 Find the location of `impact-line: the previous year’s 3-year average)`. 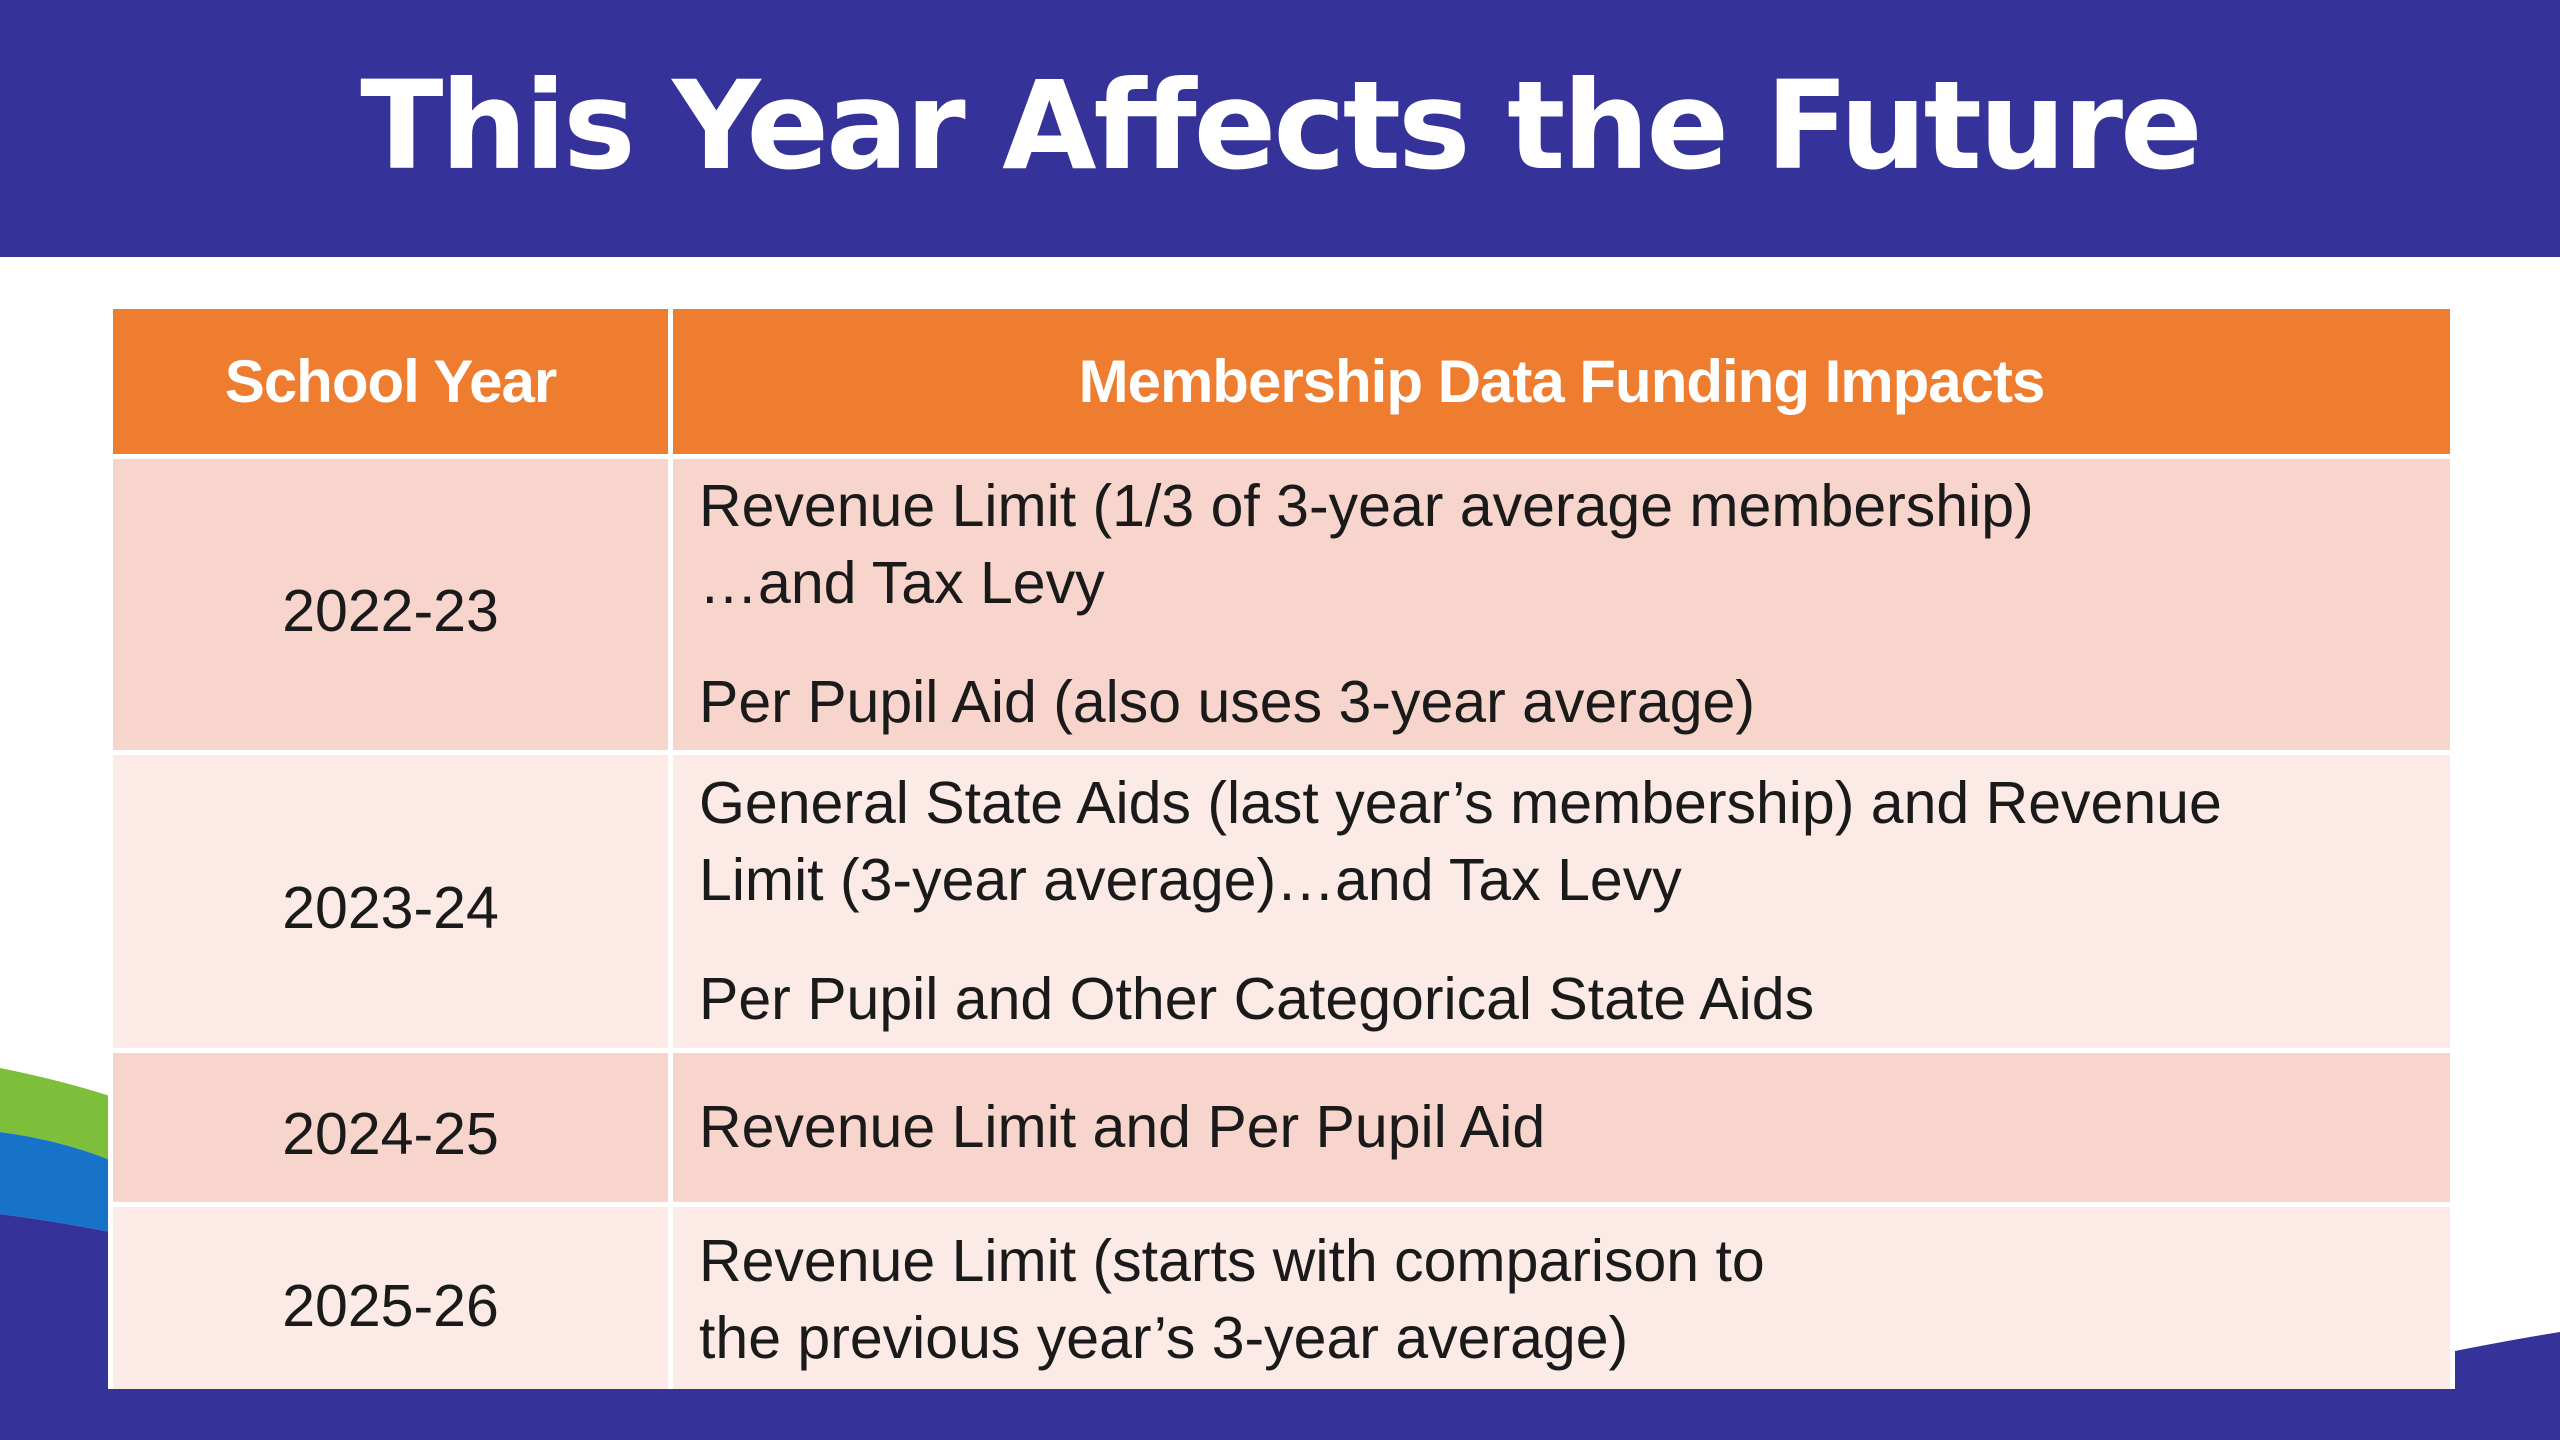

impact-line: the previous year’s 3-year average) is located at coordinates (1164, 1337).